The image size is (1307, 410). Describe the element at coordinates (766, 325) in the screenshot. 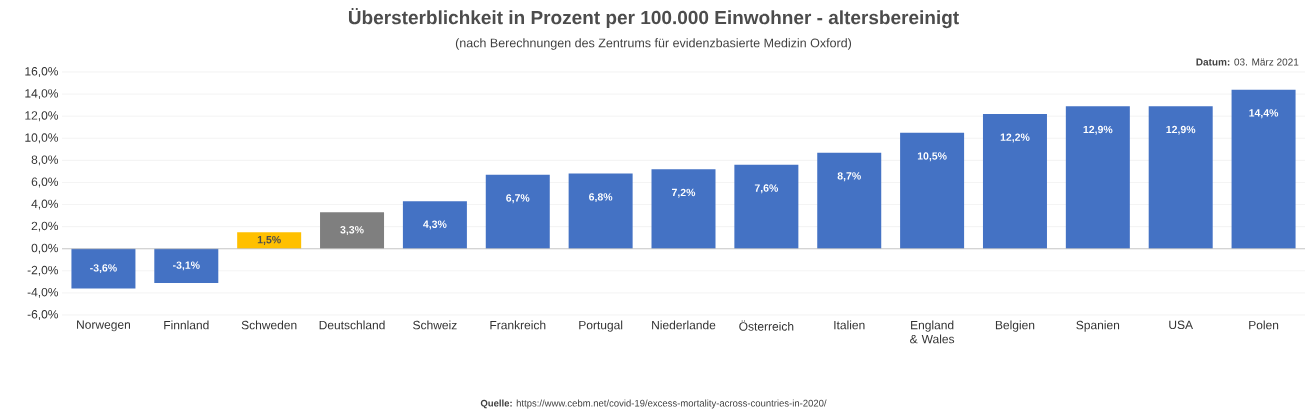

I see `x-tick-label: Österreich` at that location.